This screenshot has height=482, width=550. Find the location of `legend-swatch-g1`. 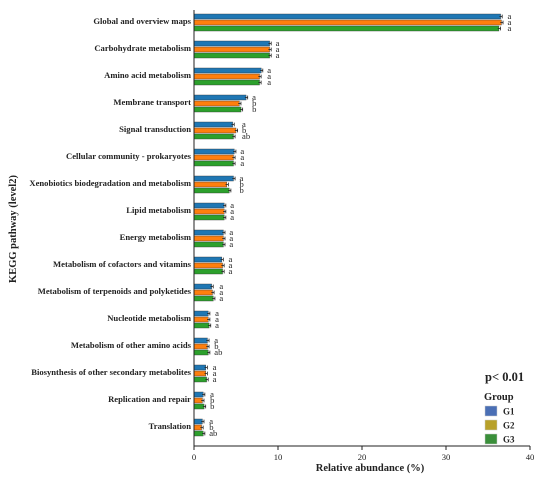

legend-swatch-g1 is located at coordinates (491, 411).